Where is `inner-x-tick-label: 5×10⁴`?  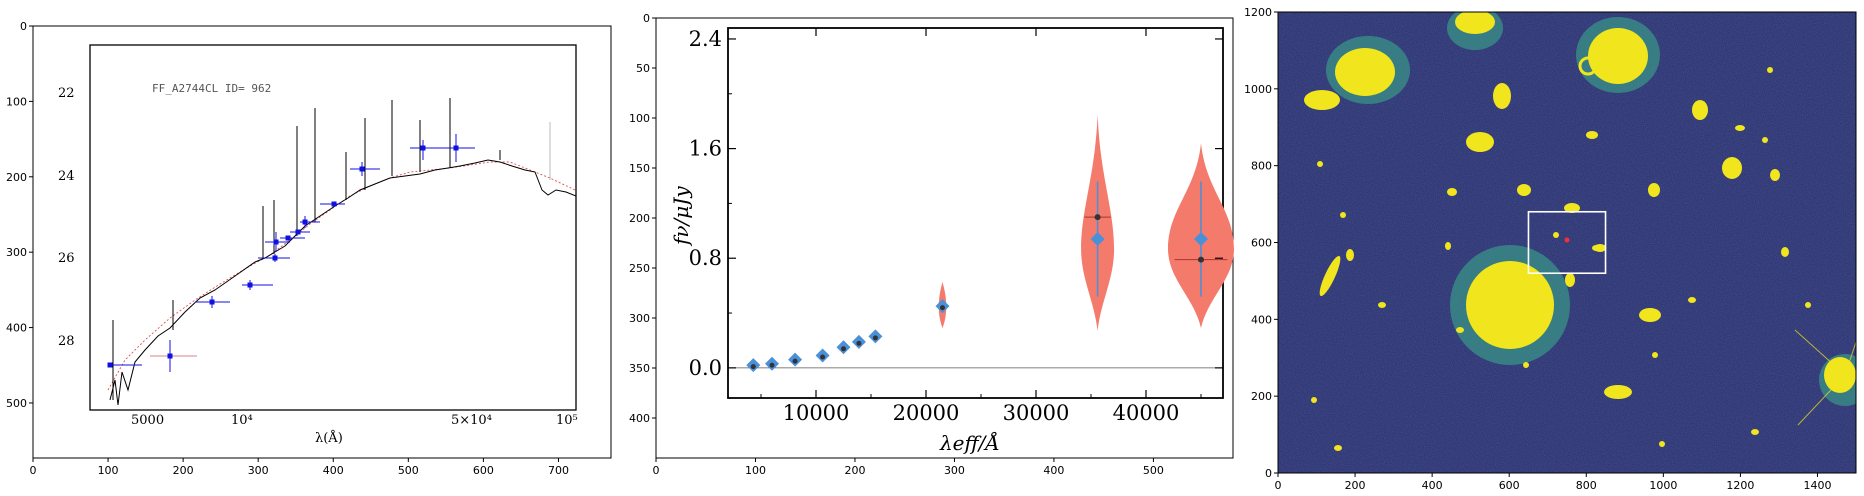 inner-x-tick-label: 5×10⁴ is located at coordinates (471, 420).